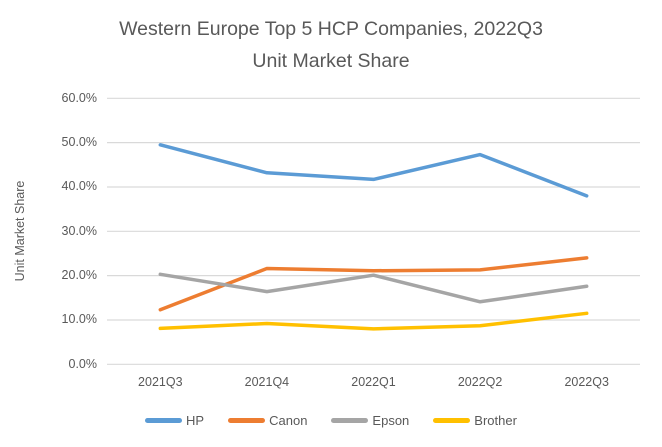 This screenshot has height=447, width=662. What do you see at coordinates (331, 60) in the screenshot?
I see `chart-title-line2: Unit Market Share` at bounding box center [331, 60].